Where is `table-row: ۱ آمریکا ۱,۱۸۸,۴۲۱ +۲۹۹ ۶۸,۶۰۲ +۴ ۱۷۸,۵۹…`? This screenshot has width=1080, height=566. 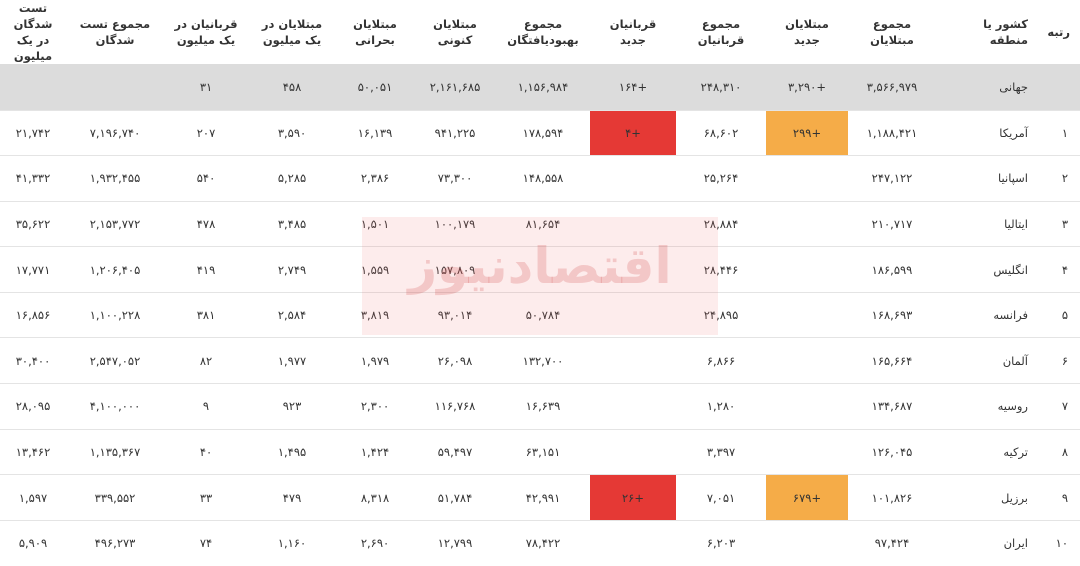
table-row: ۱ آمریکا ۱,۱۸۸,۴۲۱ +۲۹۹ ۶۸,۶۰۲ +۴ ۱۷۸,۵۹… is located at coordinates (540, 132).